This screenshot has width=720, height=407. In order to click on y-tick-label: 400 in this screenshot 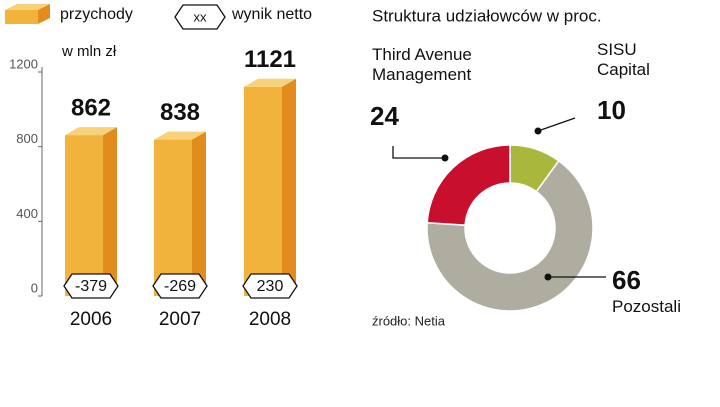, I will do `click(27, 213)`.